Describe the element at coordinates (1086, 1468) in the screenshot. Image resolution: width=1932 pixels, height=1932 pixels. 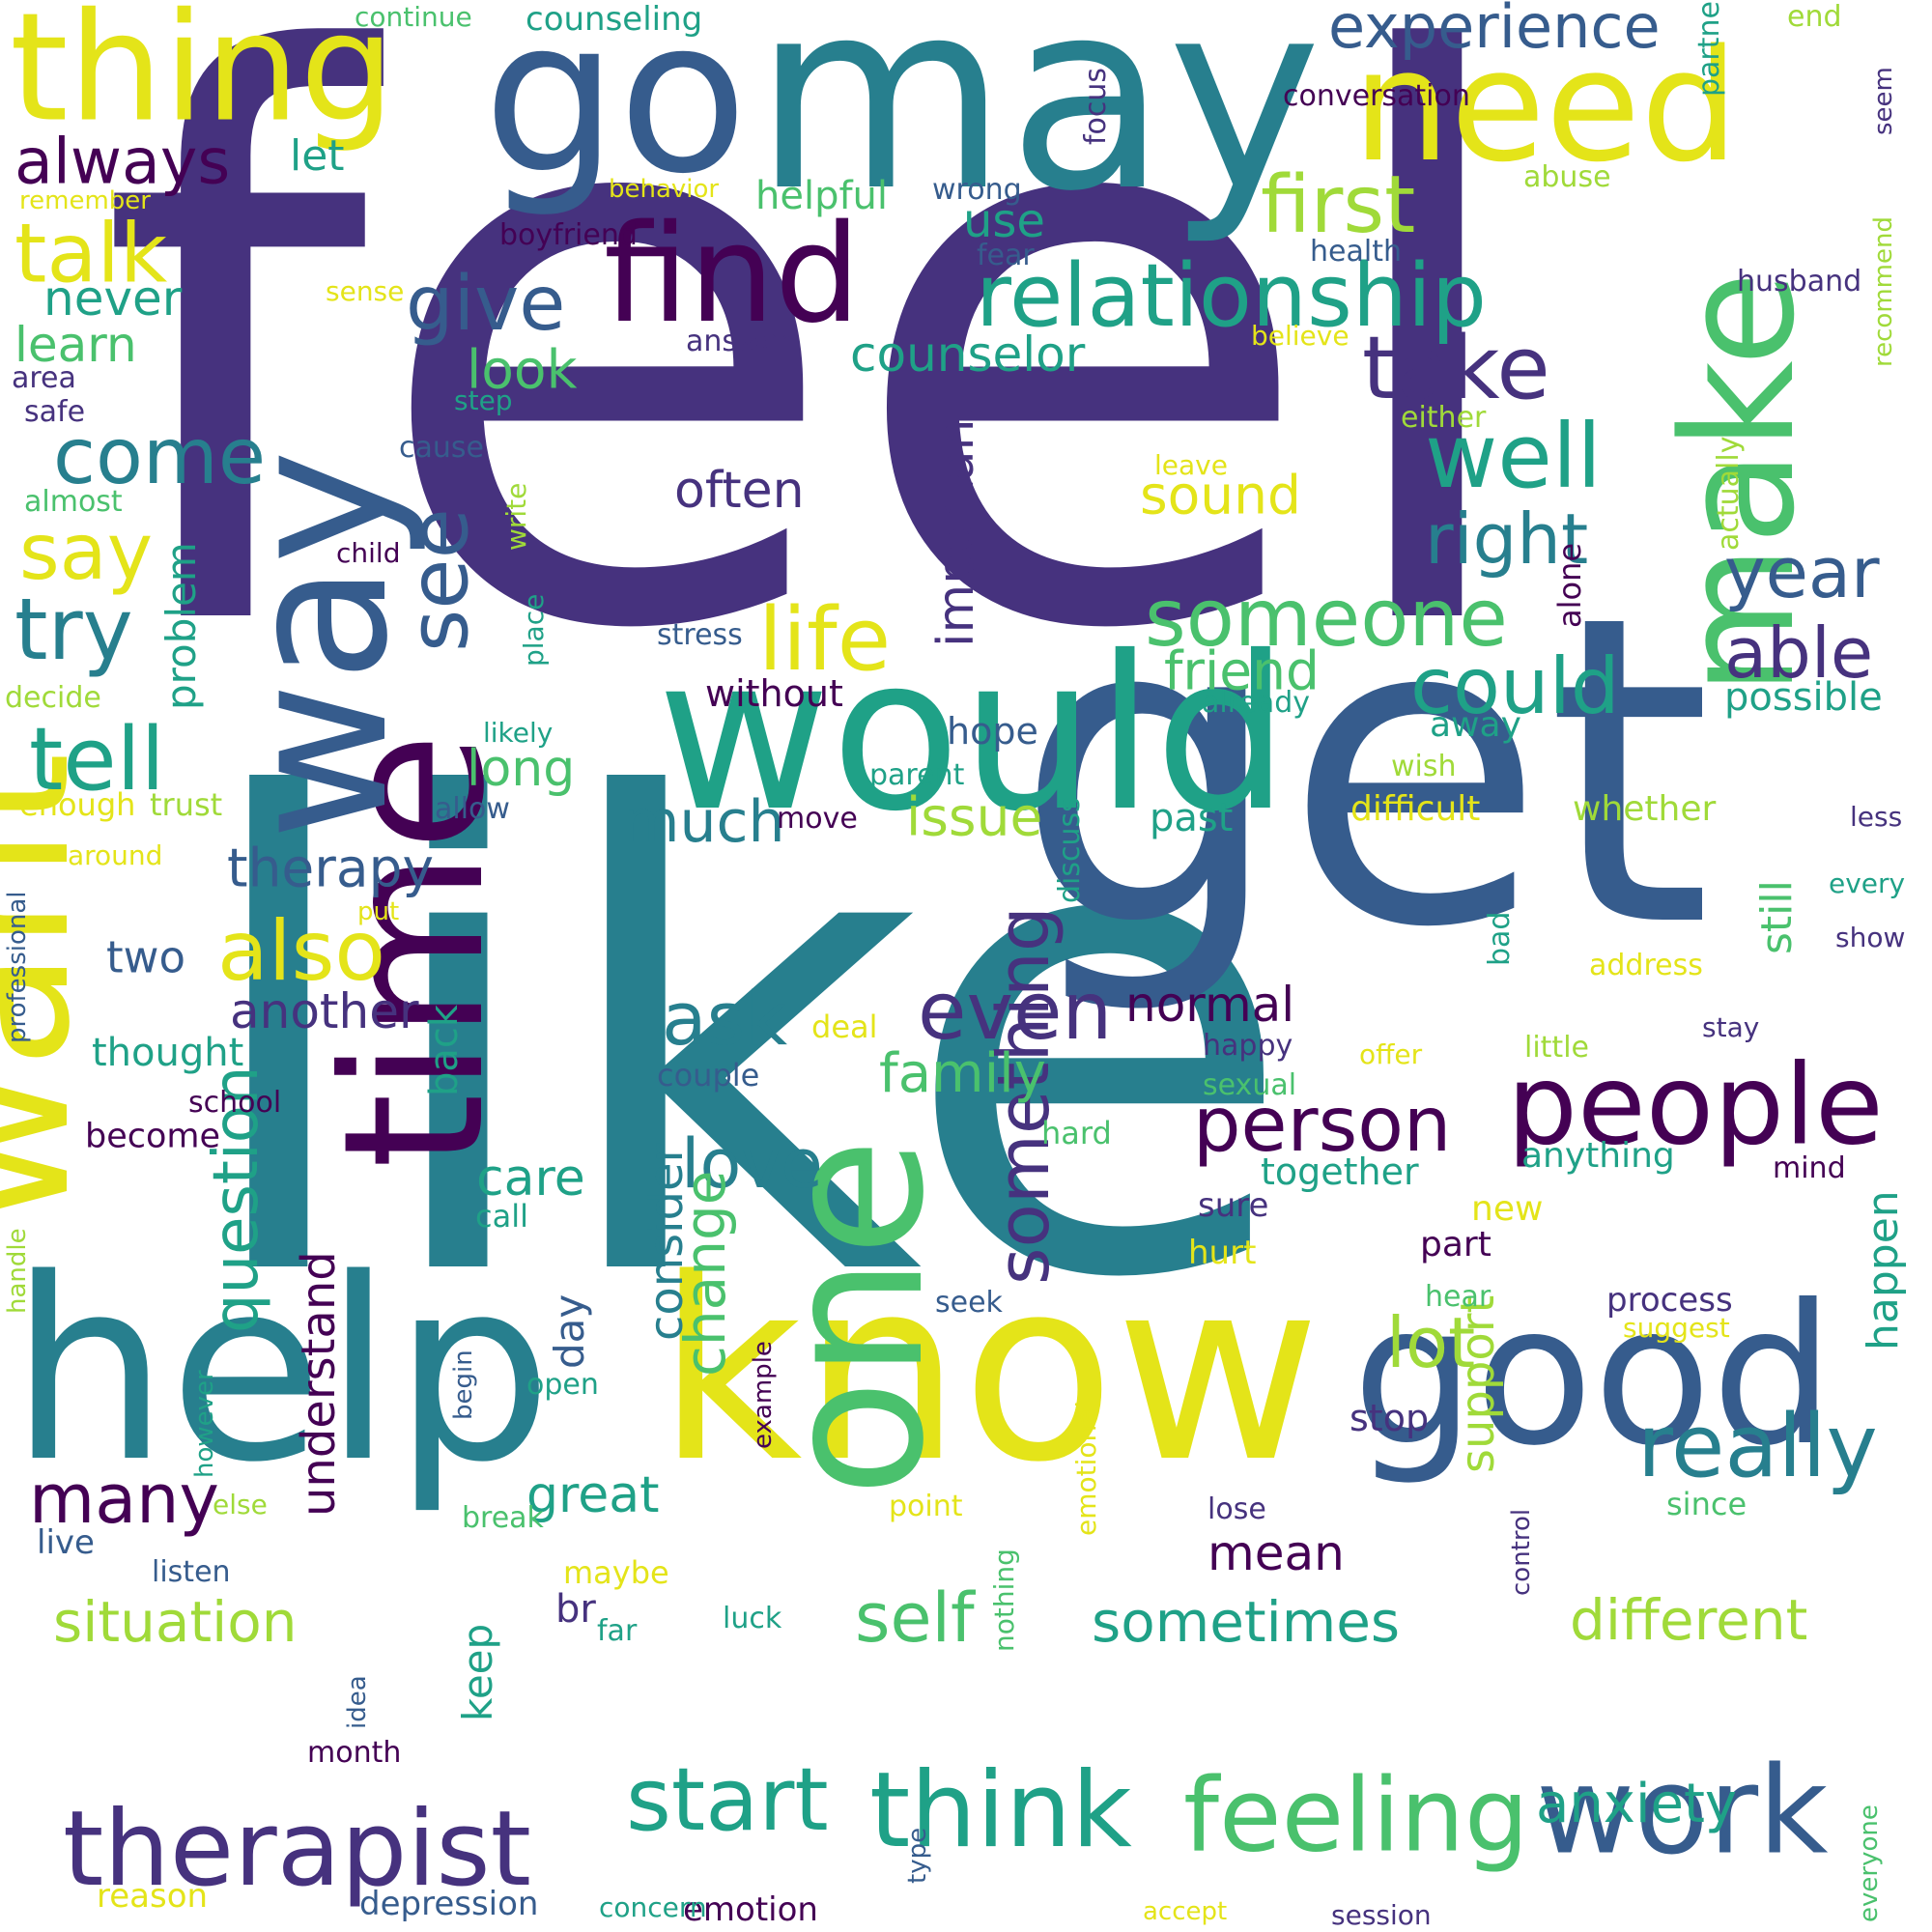
I see `cloud-word: emotional` at that location.